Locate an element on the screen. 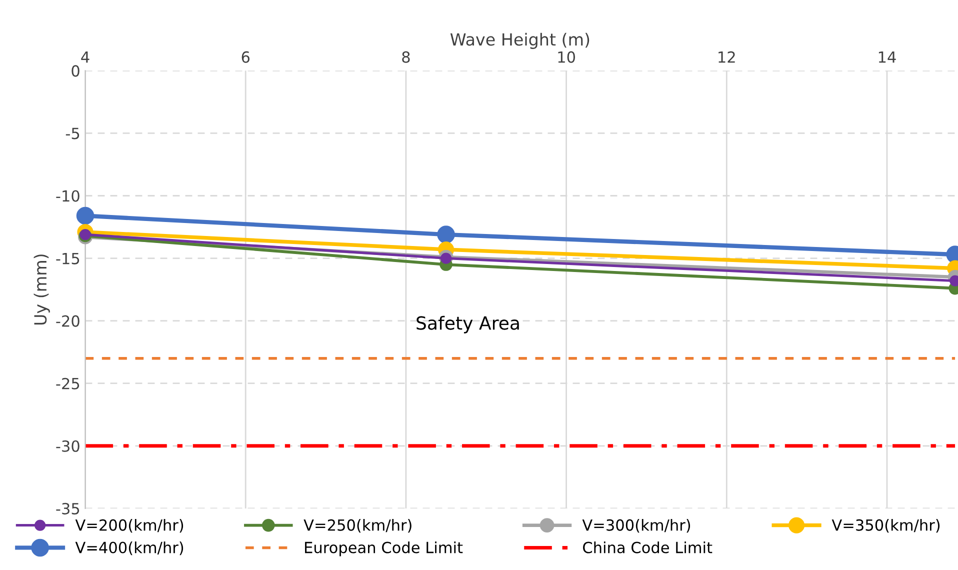 This screenshot has width=958, height=570. y-tick-label: 0 is located at coordinates (76, 71).